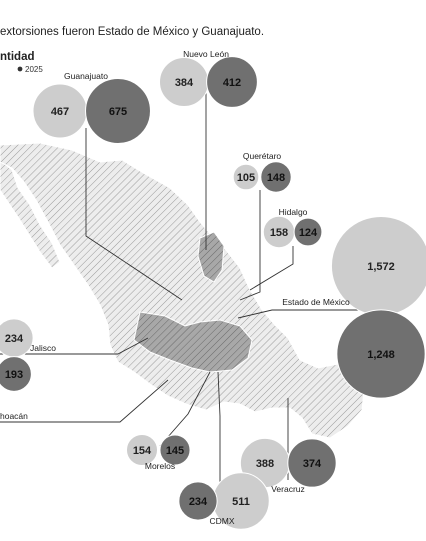 The width and height of the screenshot is (426, 541). I want to click on gulf-region, so click(211, 257).